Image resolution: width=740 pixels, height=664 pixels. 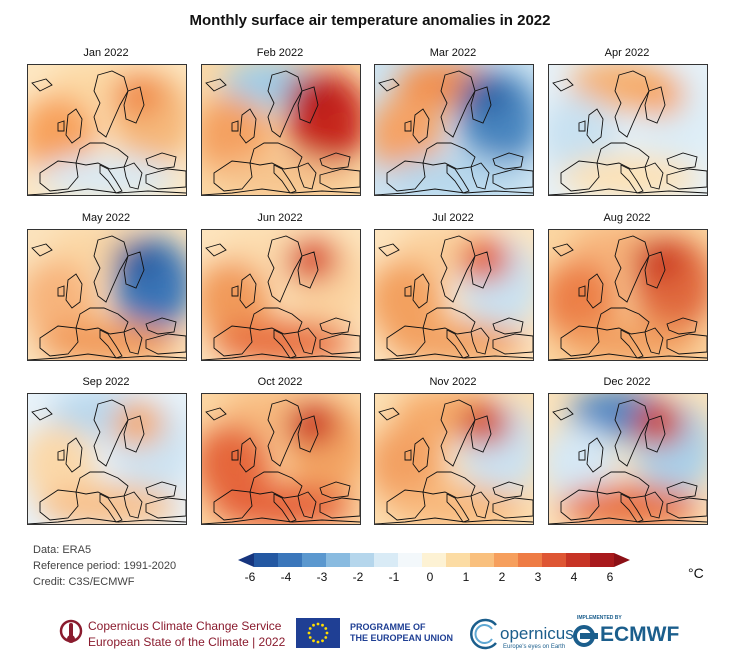 I want to click on colorbar-tick-label: 1, so click(x=466, y=577).